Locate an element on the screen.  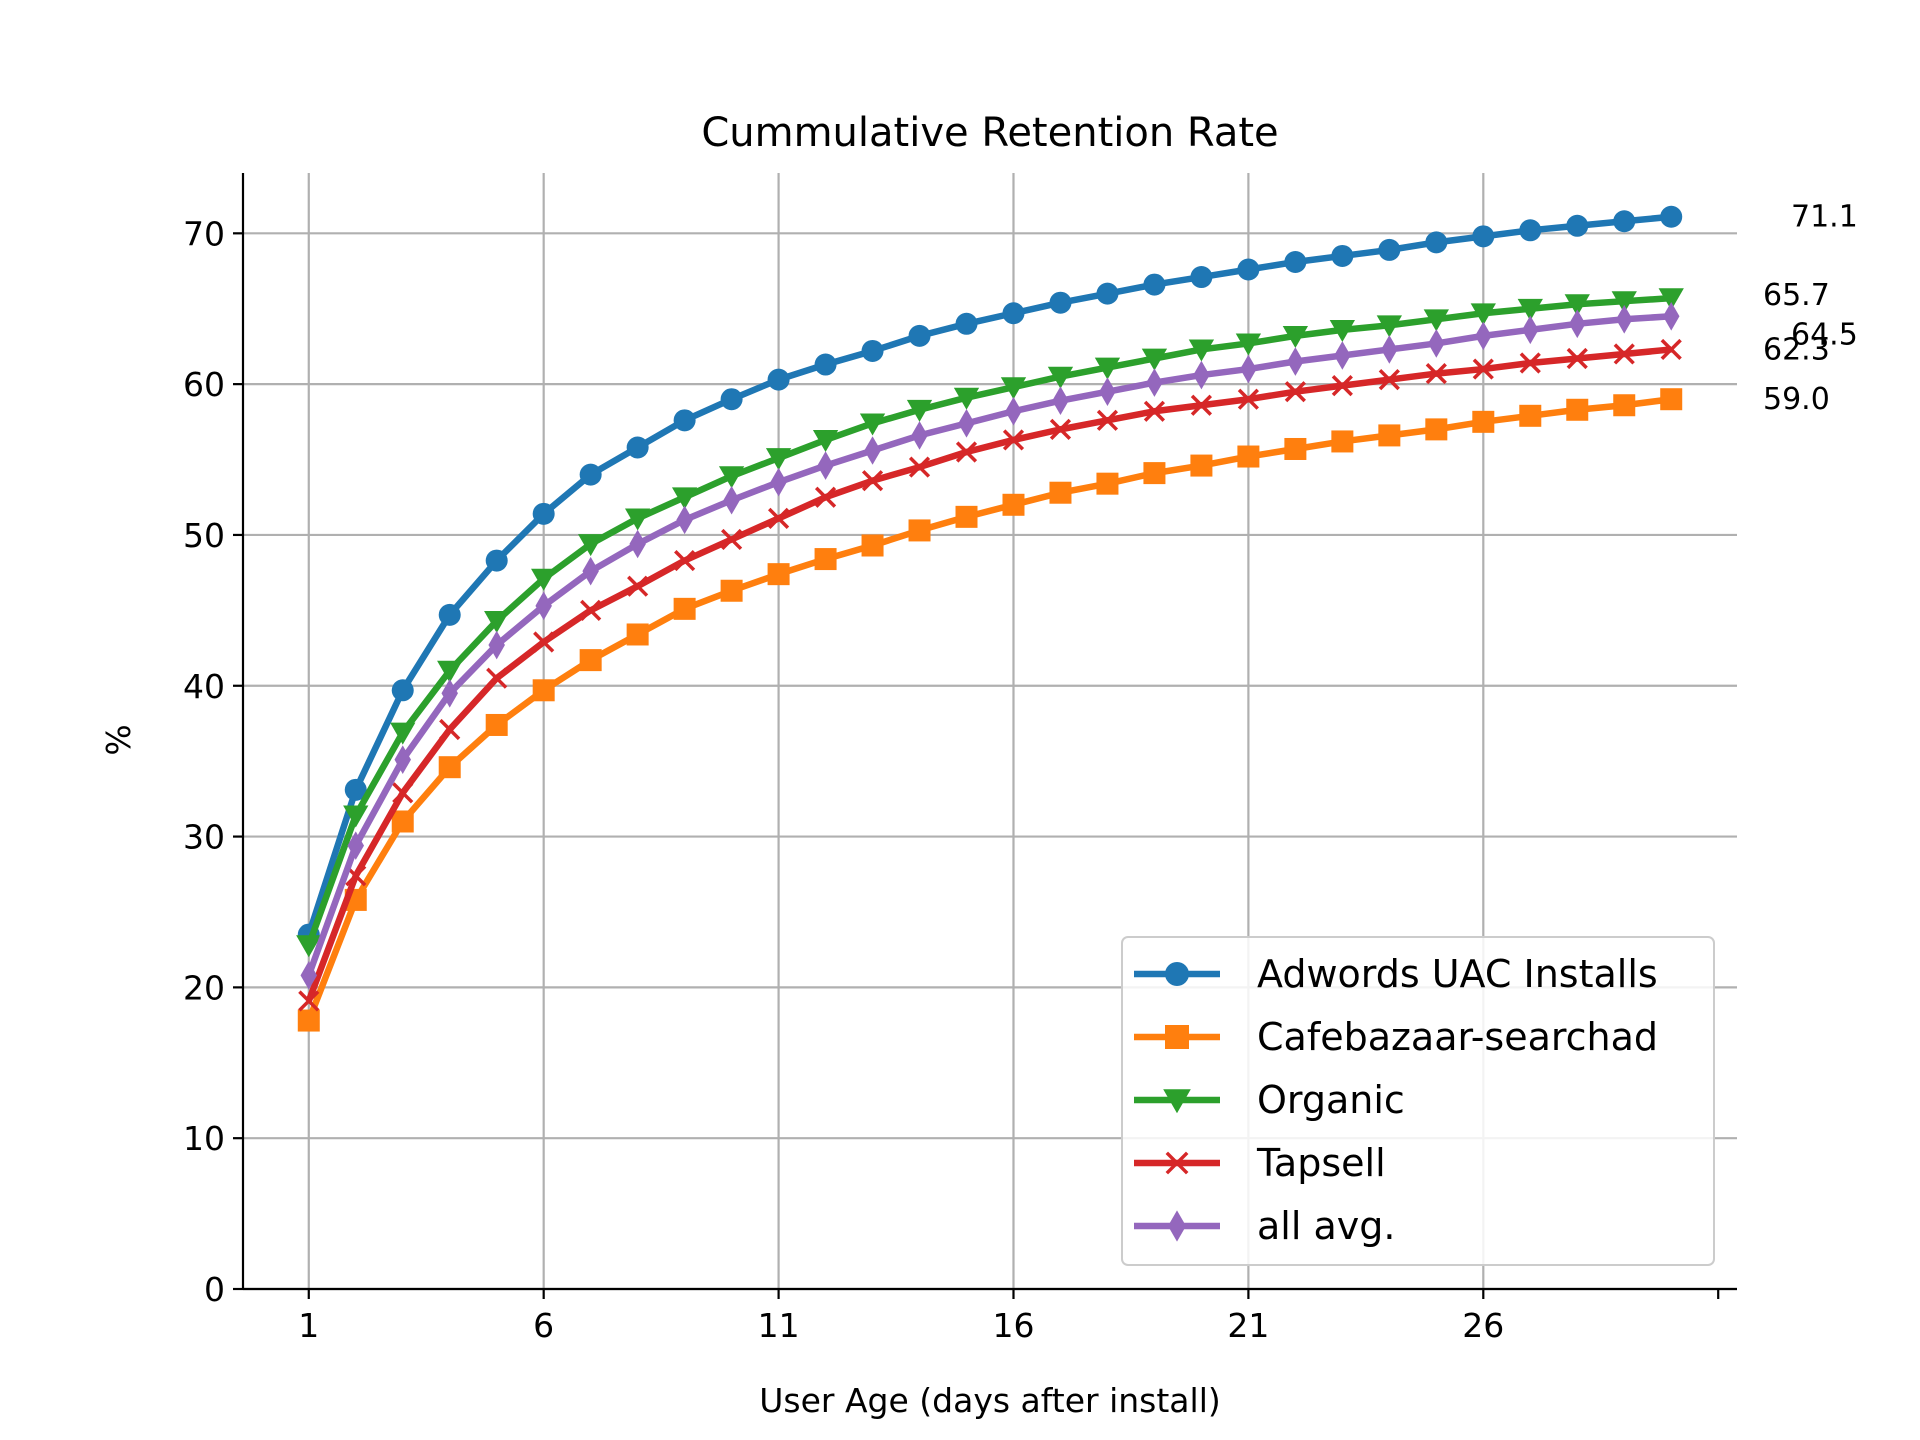
legend-item: all avg. is located at coordinates (1264, 1226).